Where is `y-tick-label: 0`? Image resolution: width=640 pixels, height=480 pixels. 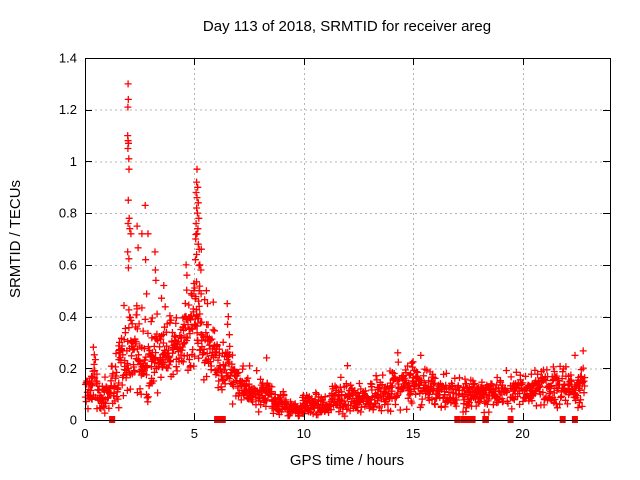
y-tick-label: 0 is located at coordinates (73, 420).